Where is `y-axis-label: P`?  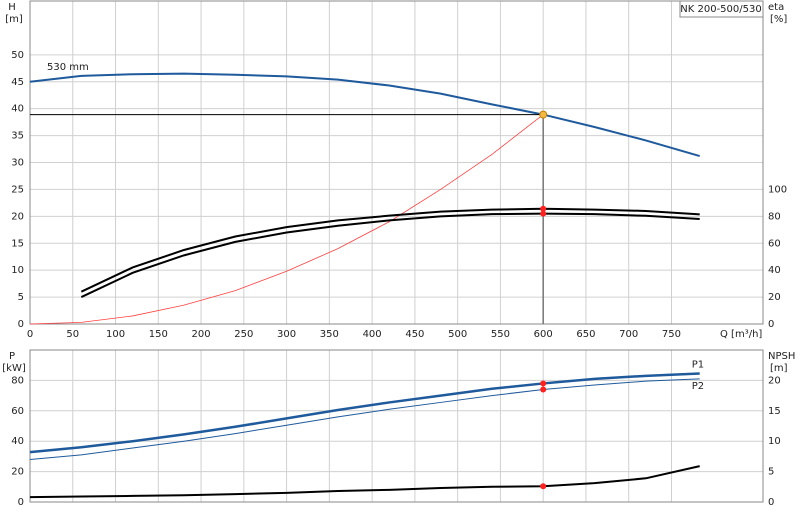 y-axis-label: P is located at coordinates (12, 356).